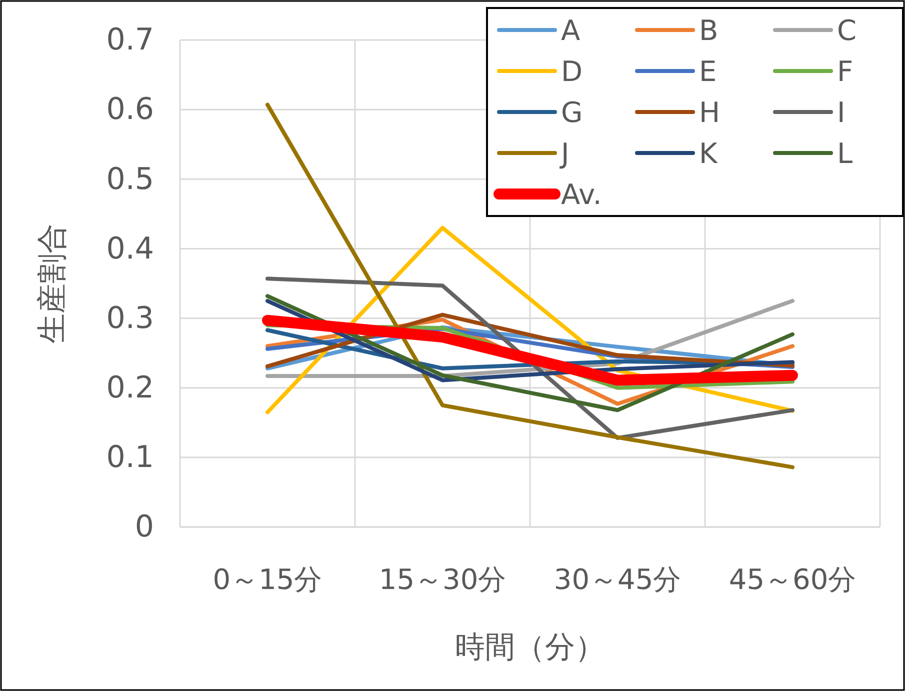 This screenshot has width=905, height=691. What do you see at coordinates (841, 112) in the screenshot?
I see `legend-label: I` at bounding box center [841, 112].